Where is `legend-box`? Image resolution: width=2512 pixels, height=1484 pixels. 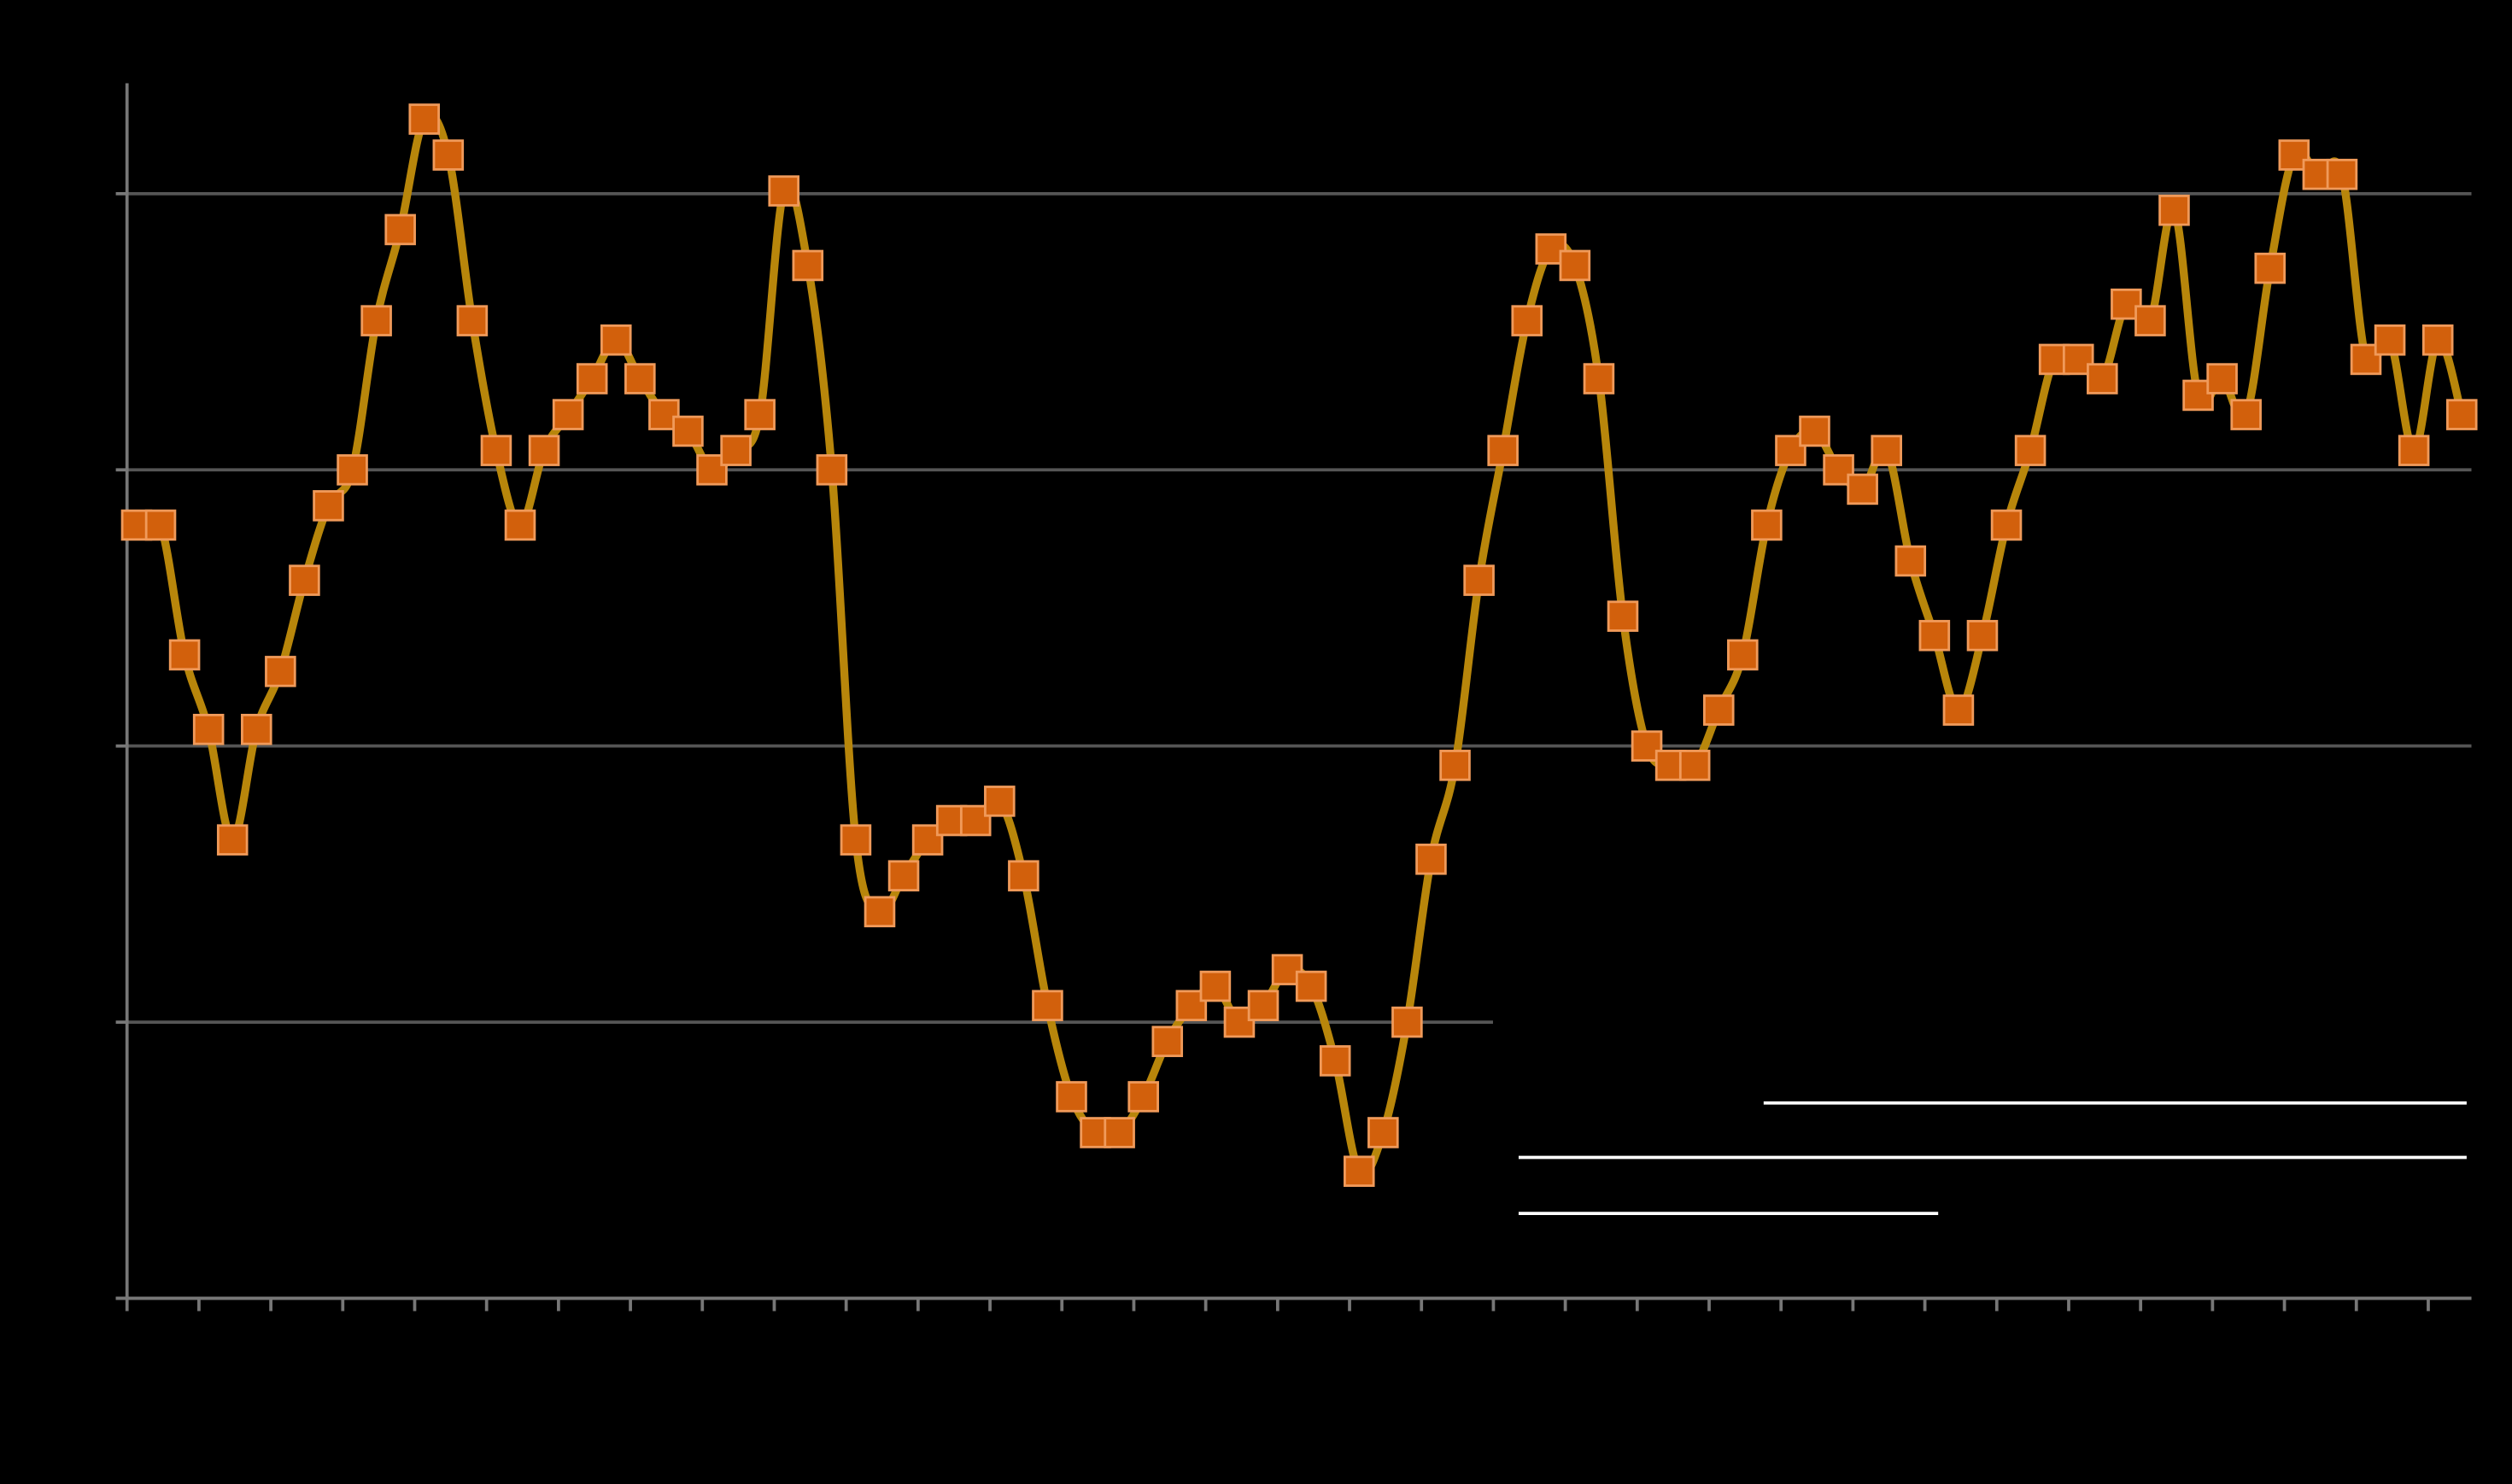
legend-box is located at coordinates (1983, 1133).